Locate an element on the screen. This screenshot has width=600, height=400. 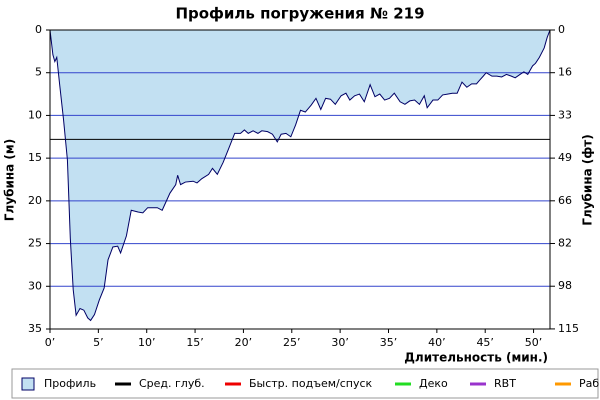
x-tick-label: 45’ is located at coordinates (485, 342).